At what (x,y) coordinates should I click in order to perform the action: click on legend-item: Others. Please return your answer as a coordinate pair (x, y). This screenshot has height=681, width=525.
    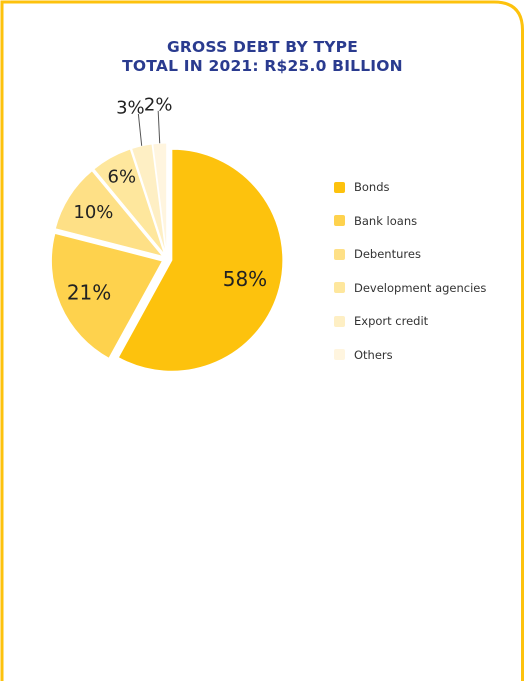
    Looking at the image, I should click on (410, 355).